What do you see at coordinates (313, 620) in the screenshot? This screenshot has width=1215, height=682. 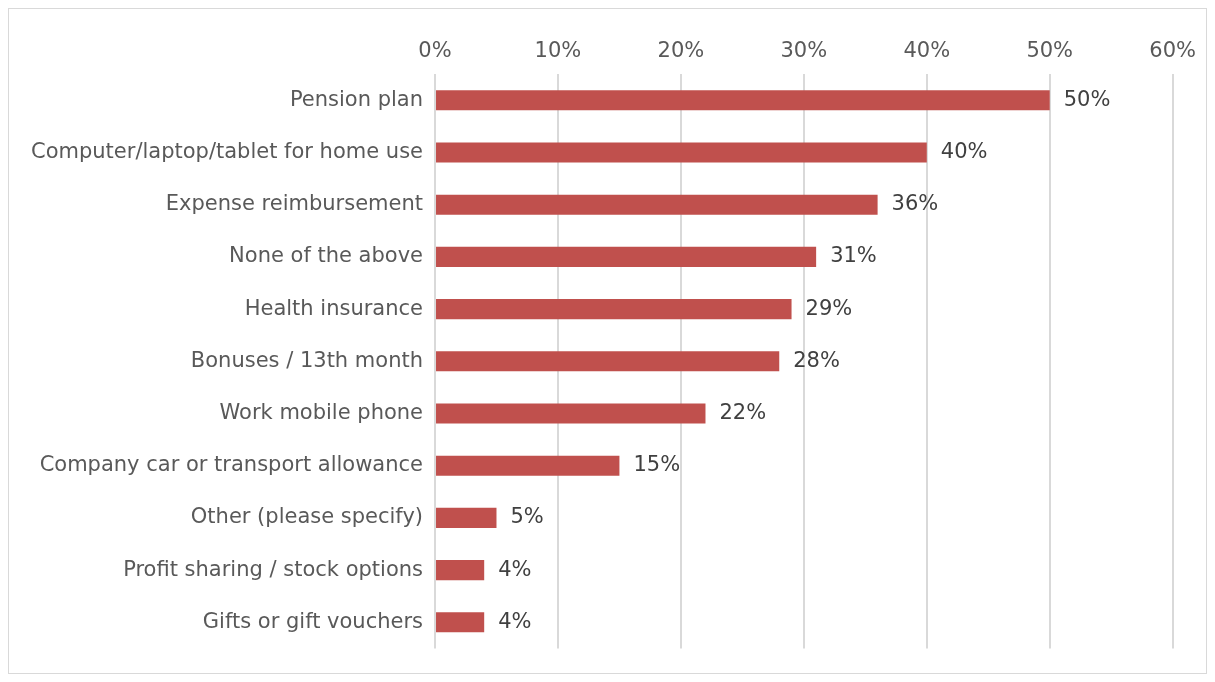 I see `y-tick-label: Gifts or gift vouchers` at bounding box center [313, 620].